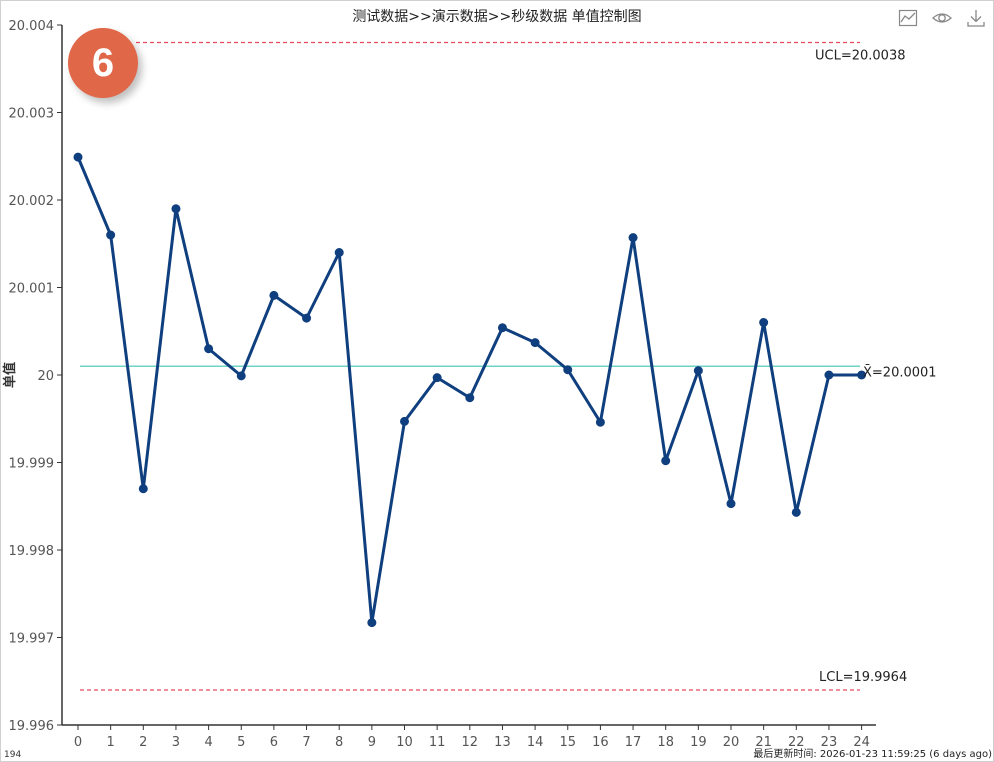  Describe the element at coordinates (78, 742) in the screenshot. I see `x-tick-label: 0` at that location.